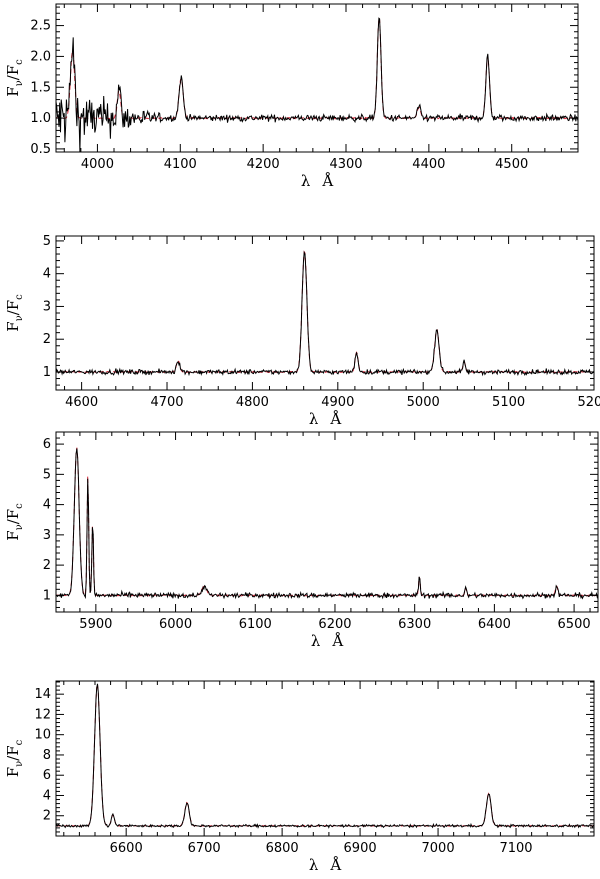 This screenshot has width=600, height=879. What do you see at coordinates (511, 164) in the screenshot?
I see `x-tick-label: 4500` at bounding box center [511, 164].